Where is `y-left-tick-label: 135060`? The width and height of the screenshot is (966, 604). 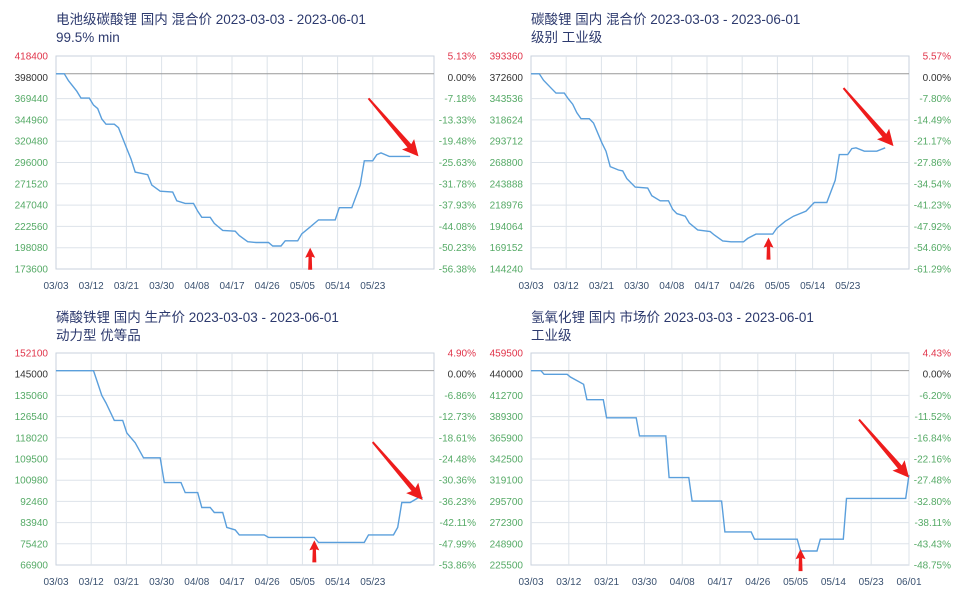 y-left-tick-label: 135060 is located at coordinates (32, 396).